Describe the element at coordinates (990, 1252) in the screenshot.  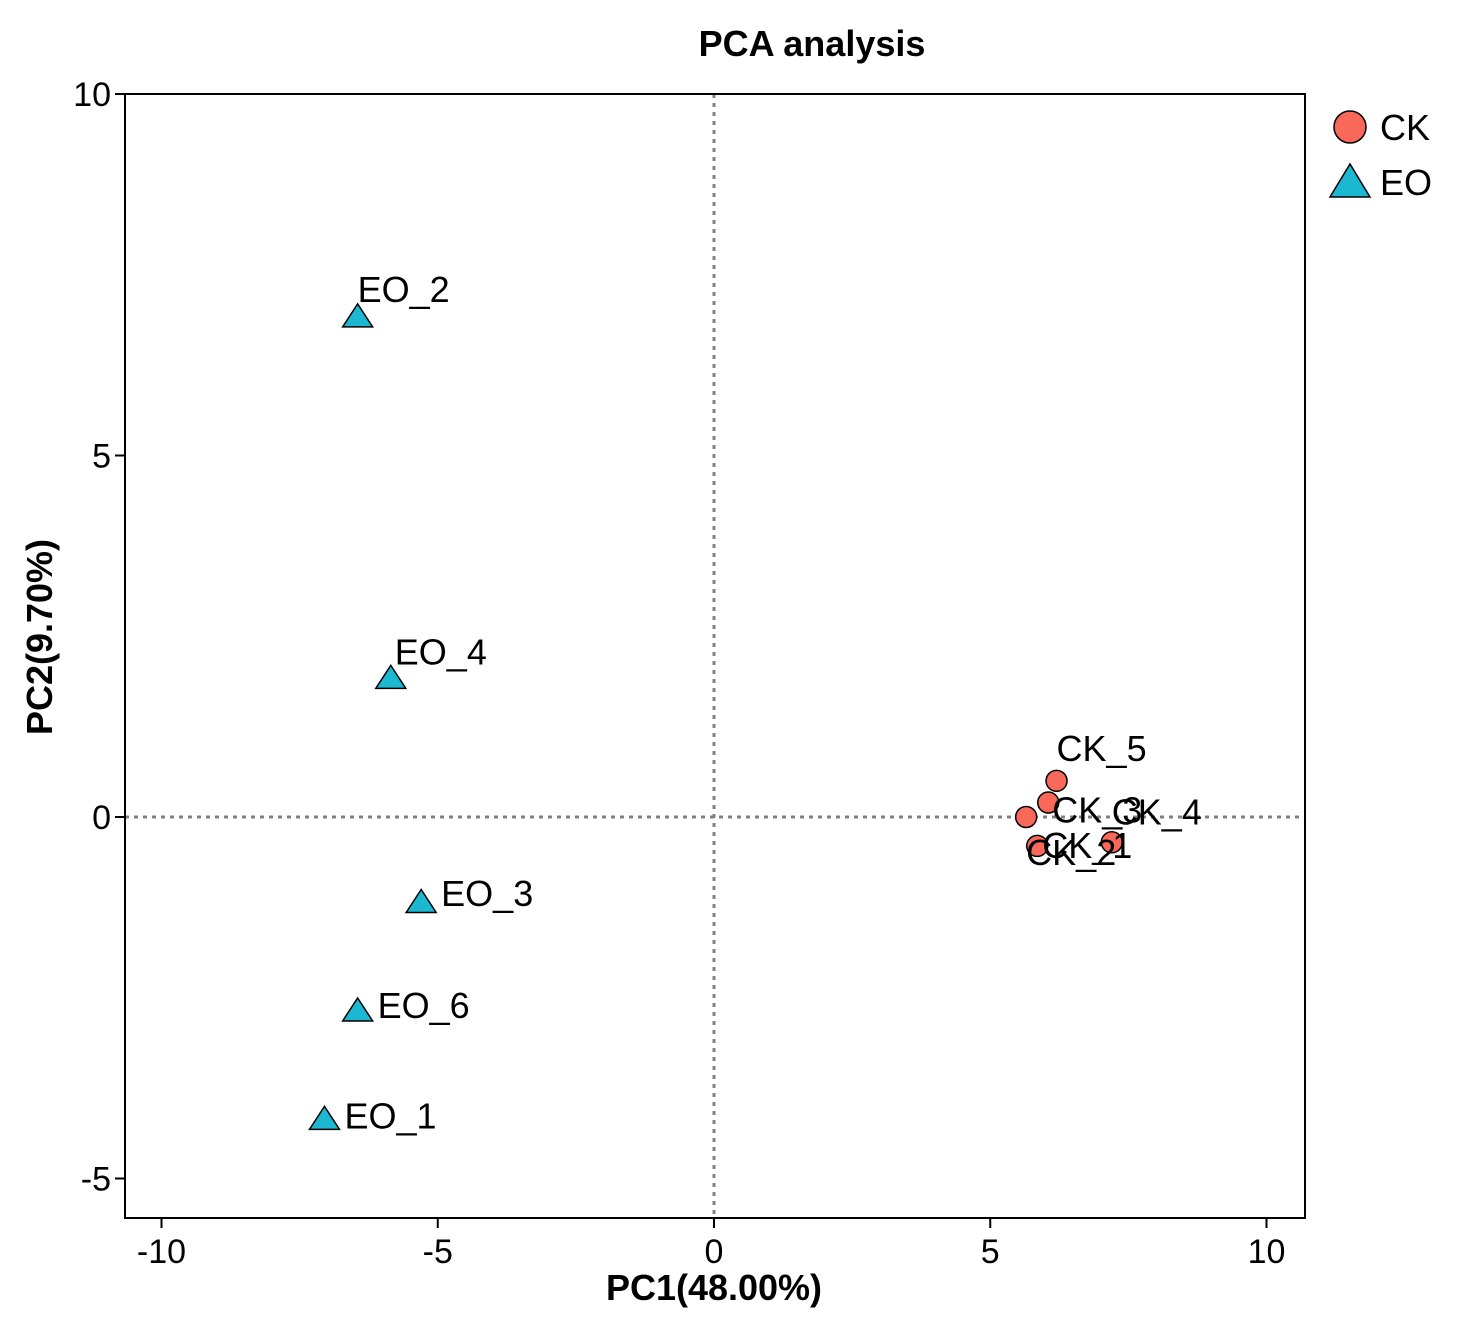
I see `x-tick-label: 5` at that location.